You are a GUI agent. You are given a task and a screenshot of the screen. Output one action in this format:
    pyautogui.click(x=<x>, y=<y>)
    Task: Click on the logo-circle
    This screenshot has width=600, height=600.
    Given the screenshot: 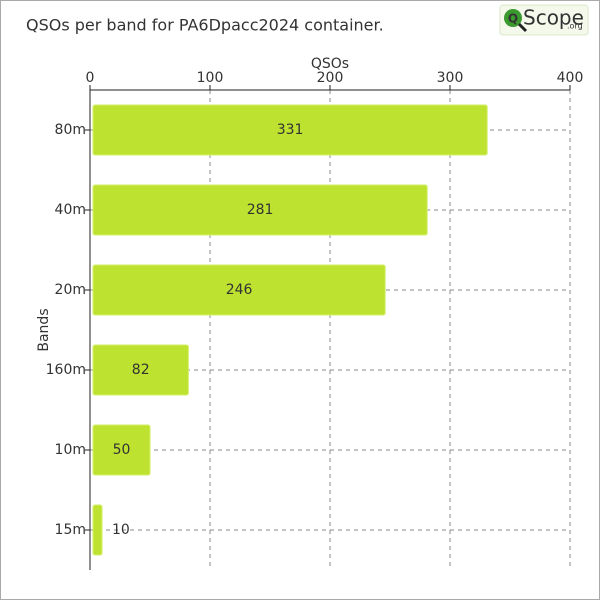 What is the action you would take?
    pyautogui.click(x=513, y=18)
    